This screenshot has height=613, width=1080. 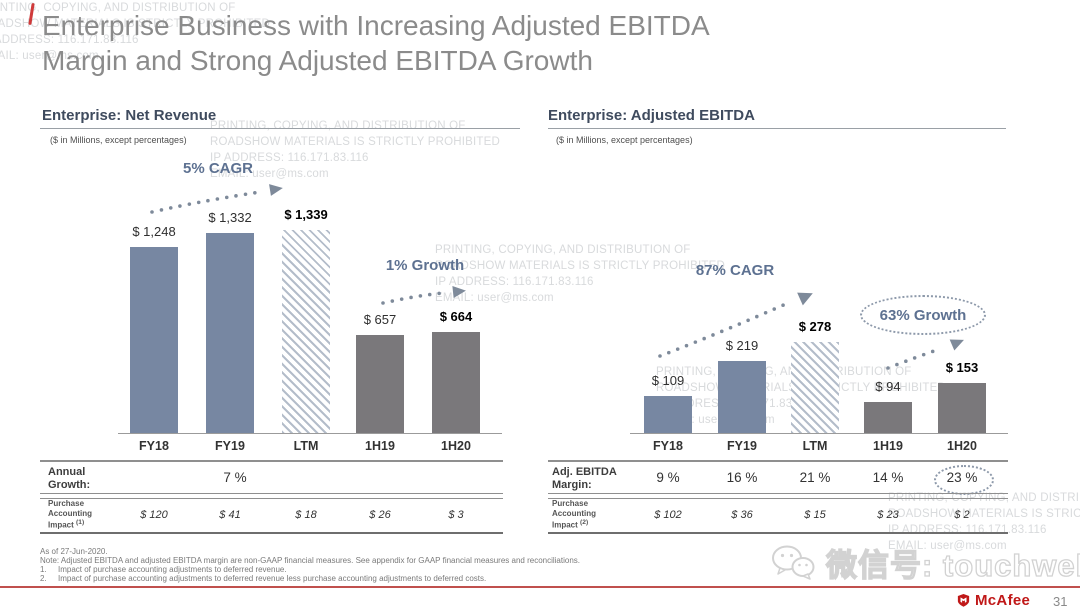 I want to click on right-cagr-label: 87% CAGR, so click(x=735, y=270).